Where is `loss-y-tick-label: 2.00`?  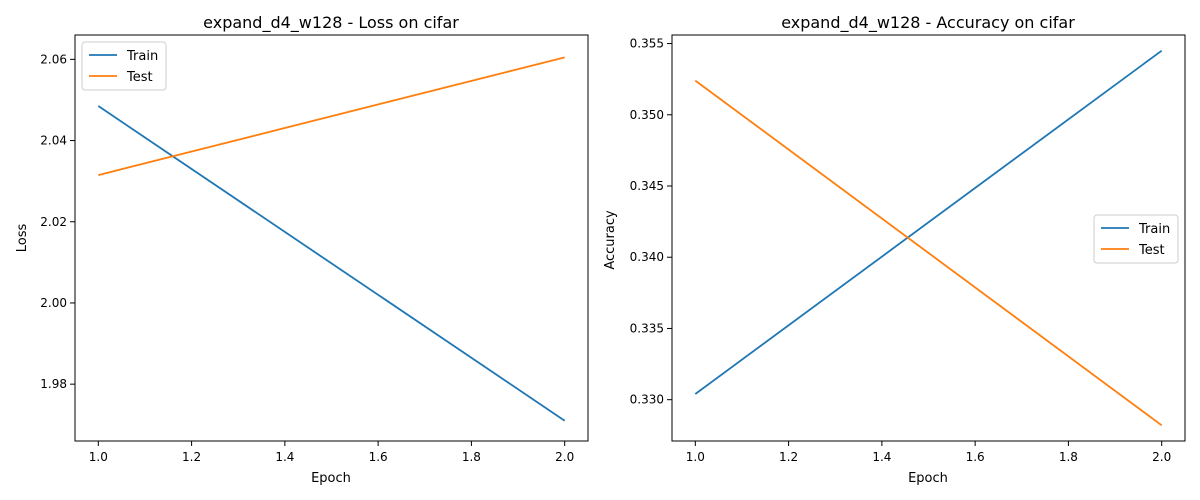 loss-y-tick-label: 2.00 is located at coordinates (53, 303).